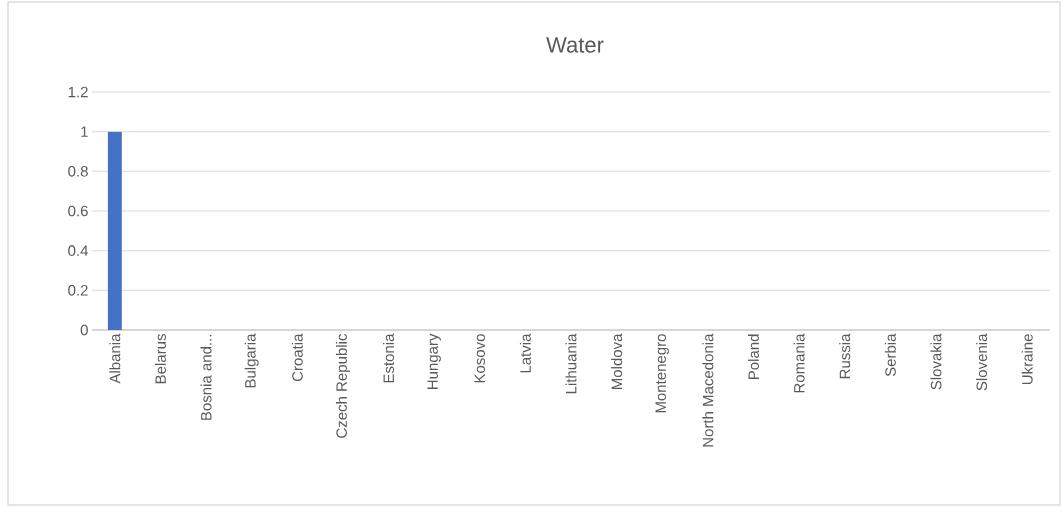  What do you see at coordinates (890, 355) in the screenshot?
I see `x-tick-label: Serbia` at bounding box center [890, 355].